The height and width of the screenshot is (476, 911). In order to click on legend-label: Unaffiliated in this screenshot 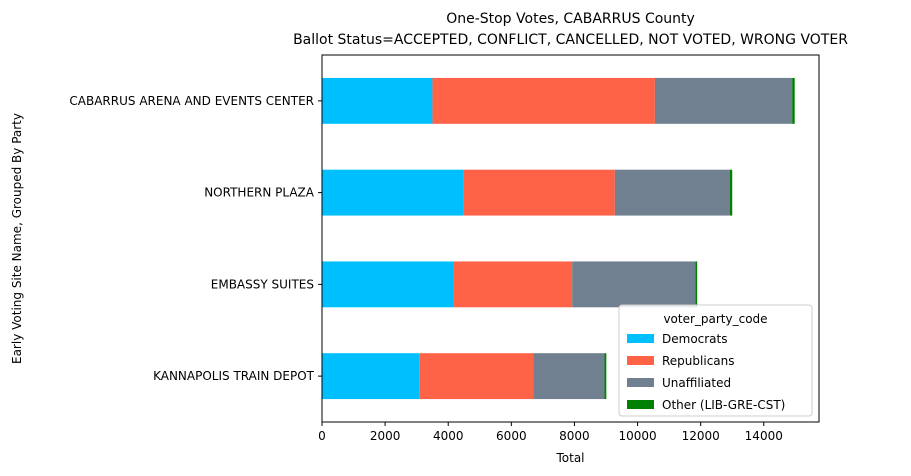, I will do `click(696, 383)`.